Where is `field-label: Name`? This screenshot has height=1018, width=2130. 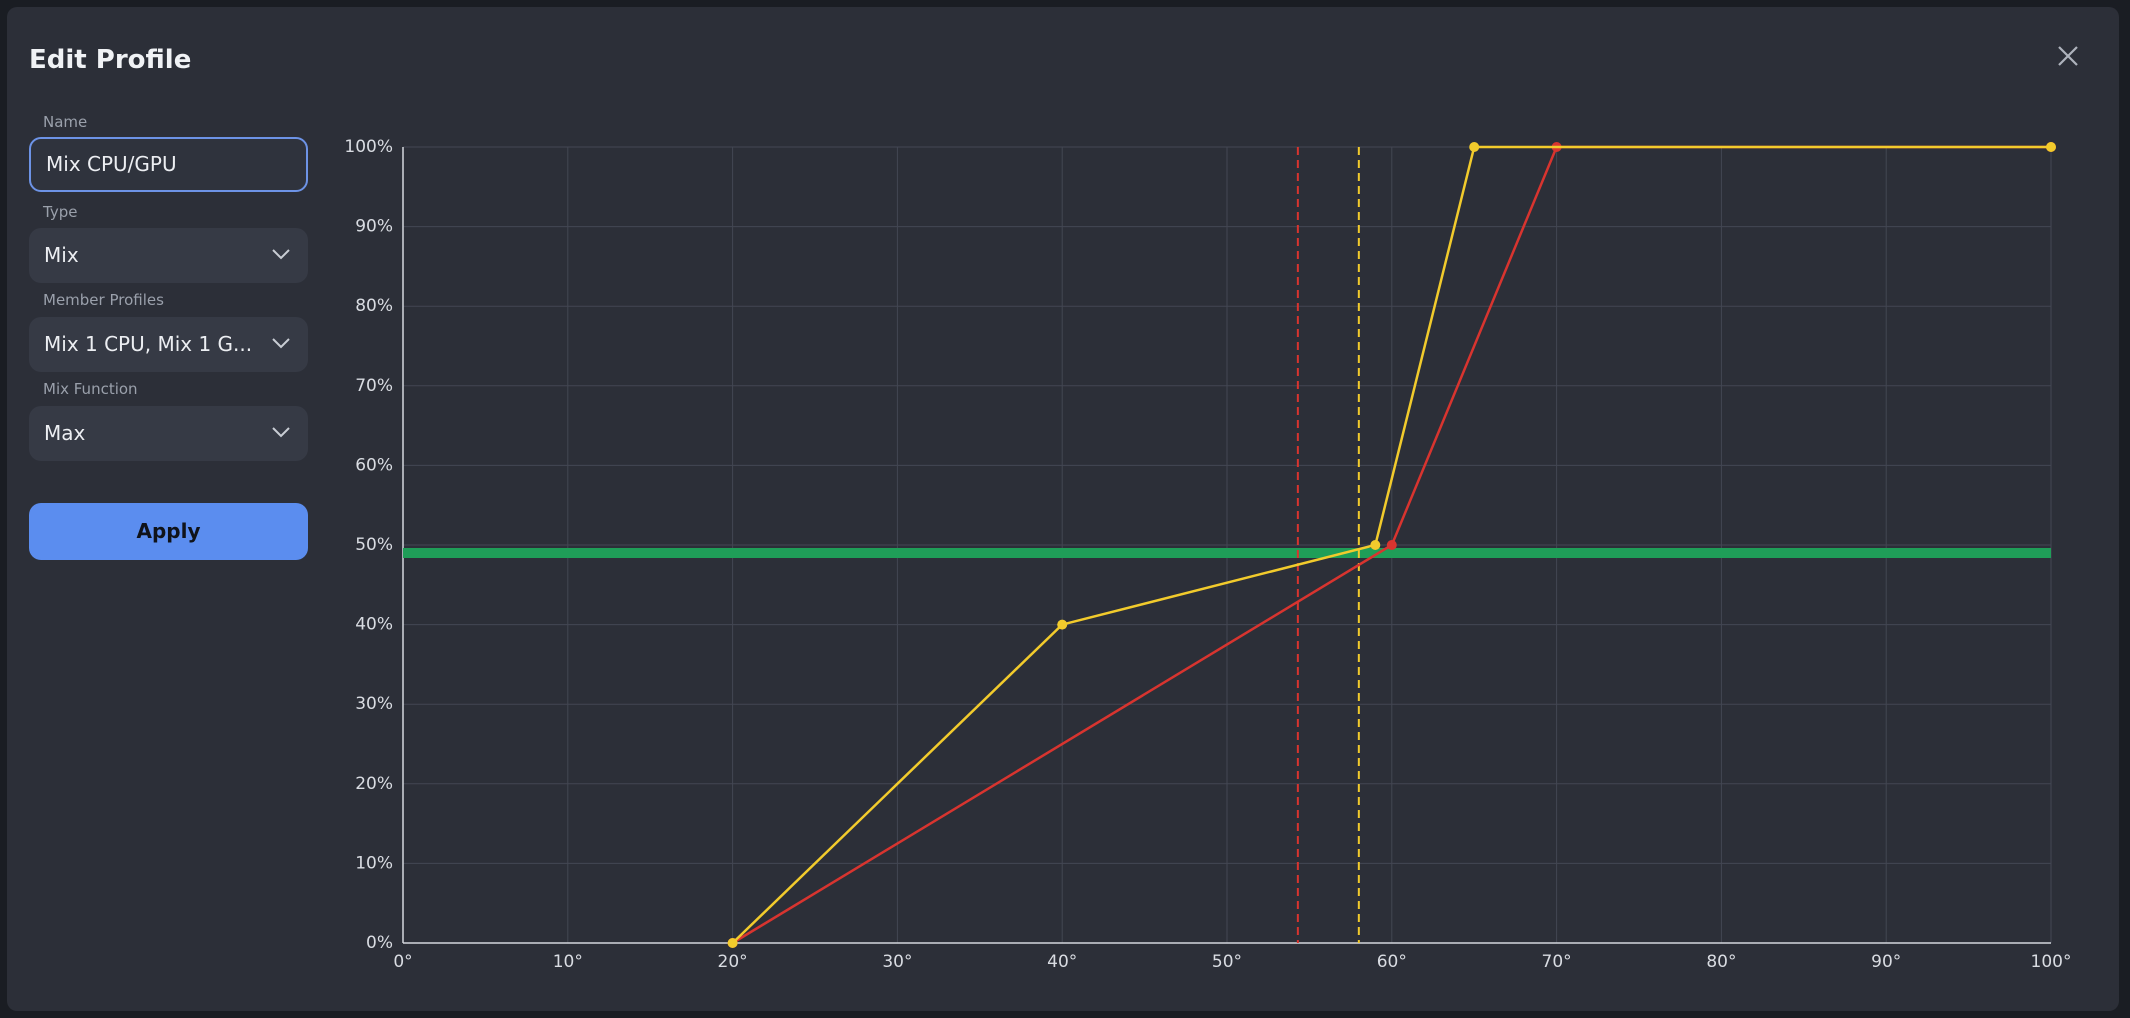 field-label: Name is located at coordinates (65, 122).